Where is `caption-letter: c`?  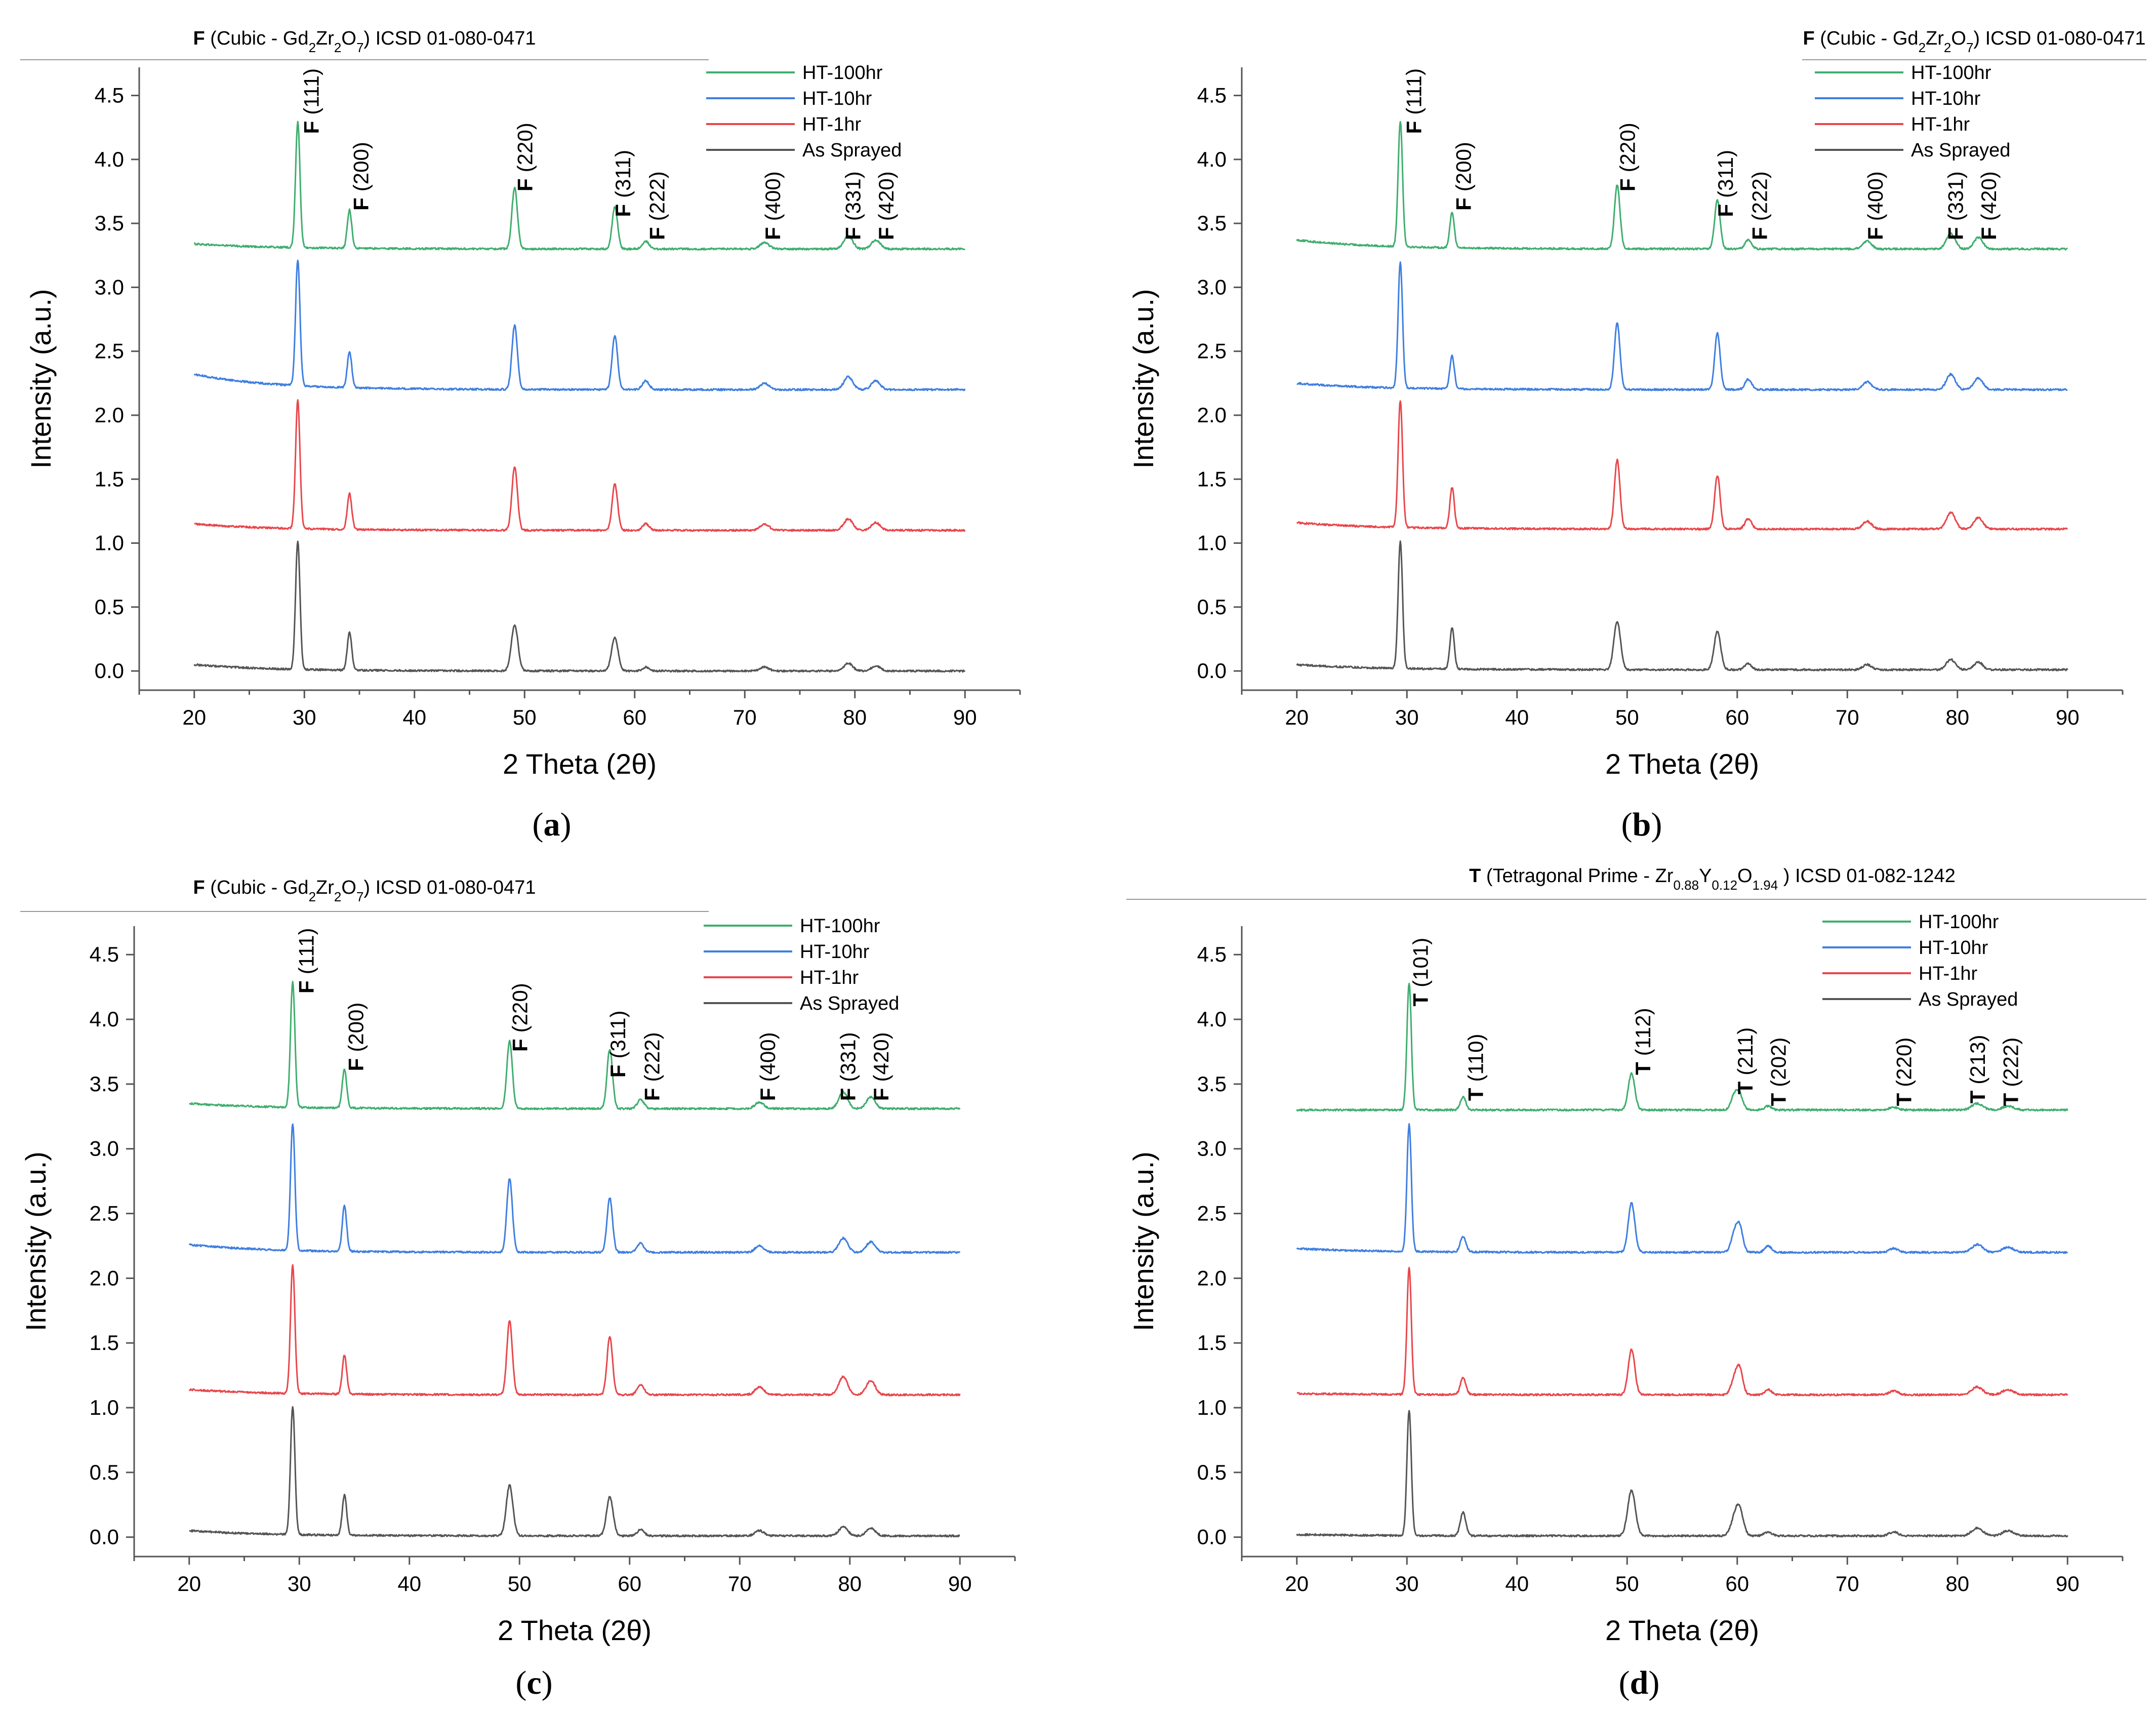 caption-letter: c is located at coordinates (534, 1683).